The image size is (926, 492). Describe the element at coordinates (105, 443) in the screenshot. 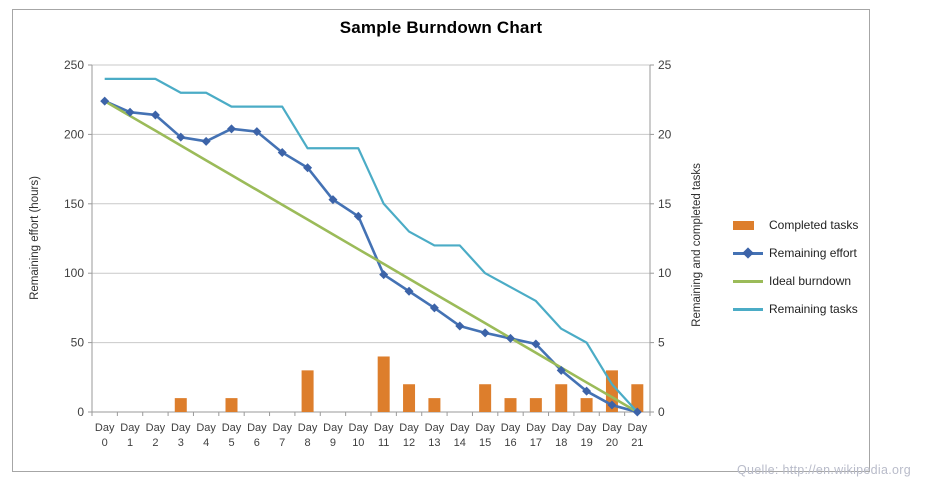

I see `x-axis-label: 0` at that location.